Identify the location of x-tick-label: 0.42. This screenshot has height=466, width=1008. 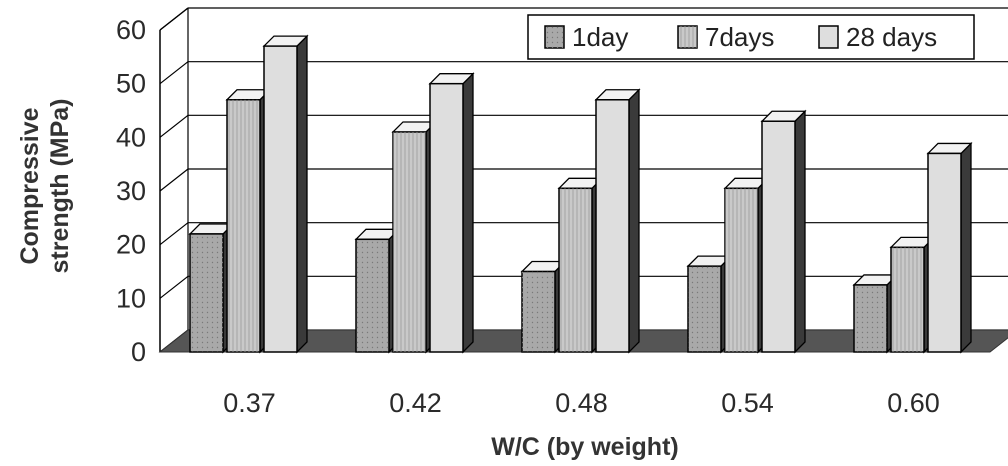
(415, 403).